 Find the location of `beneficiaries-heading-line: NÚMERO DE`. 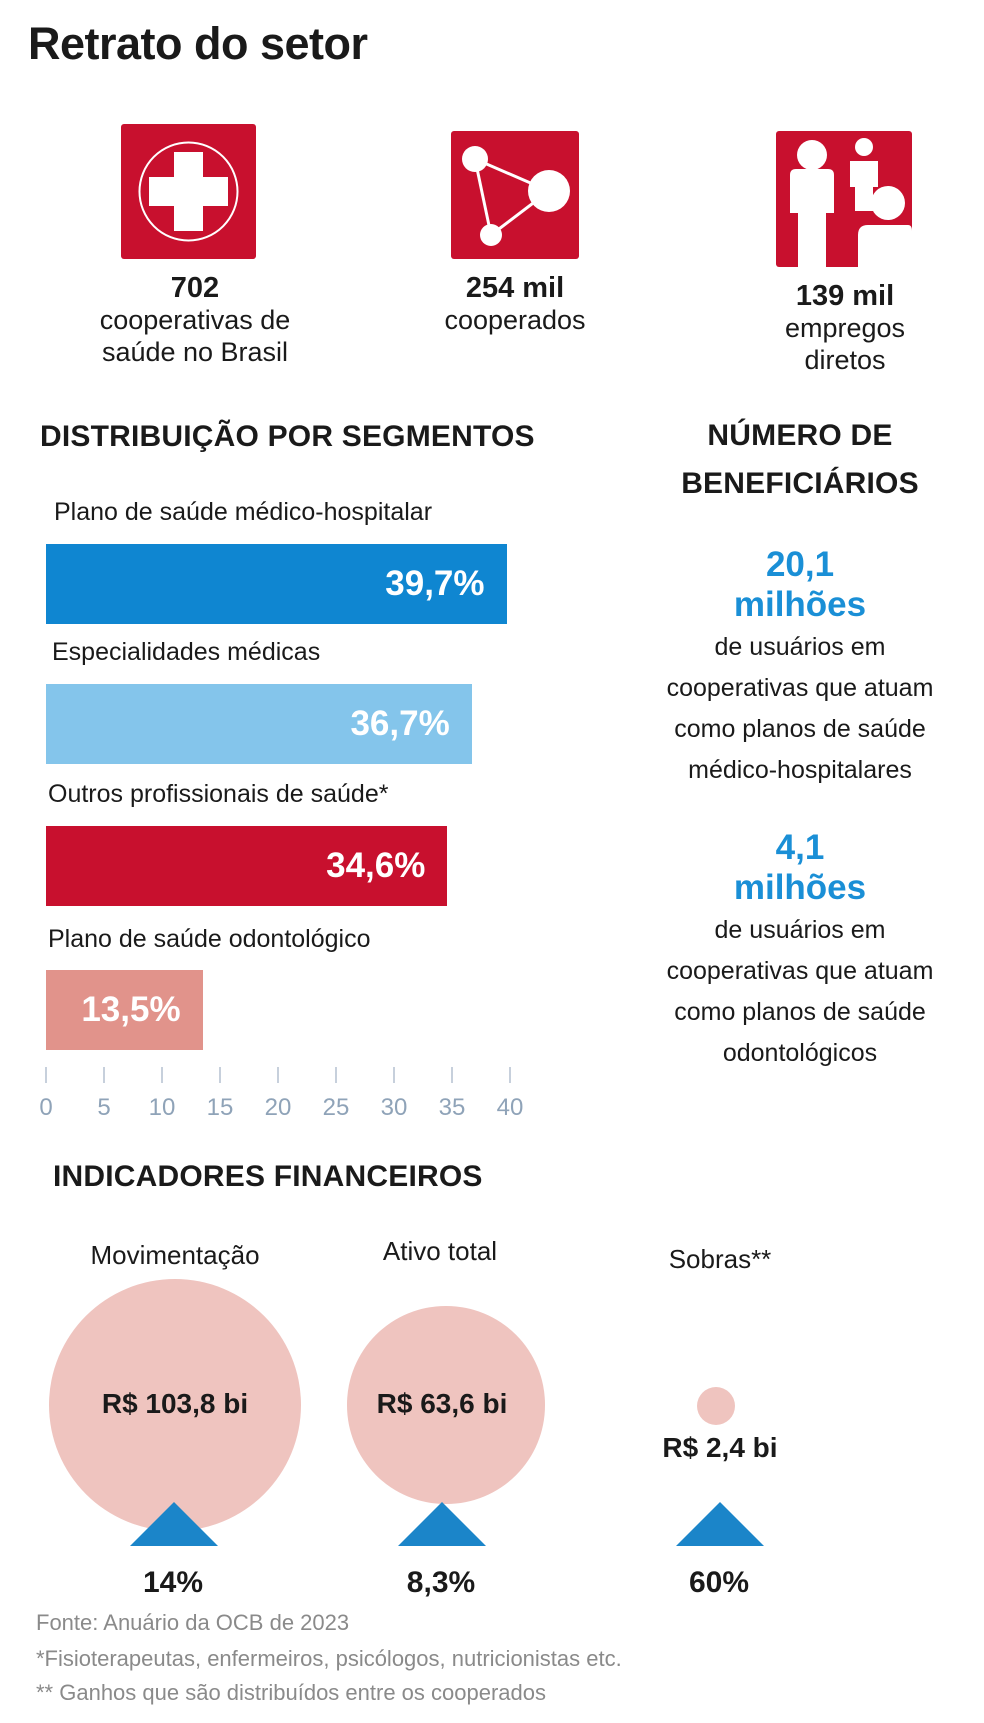

beneficiaries-heading-line: NÚMERO DE is located at coordinates (800, 435).